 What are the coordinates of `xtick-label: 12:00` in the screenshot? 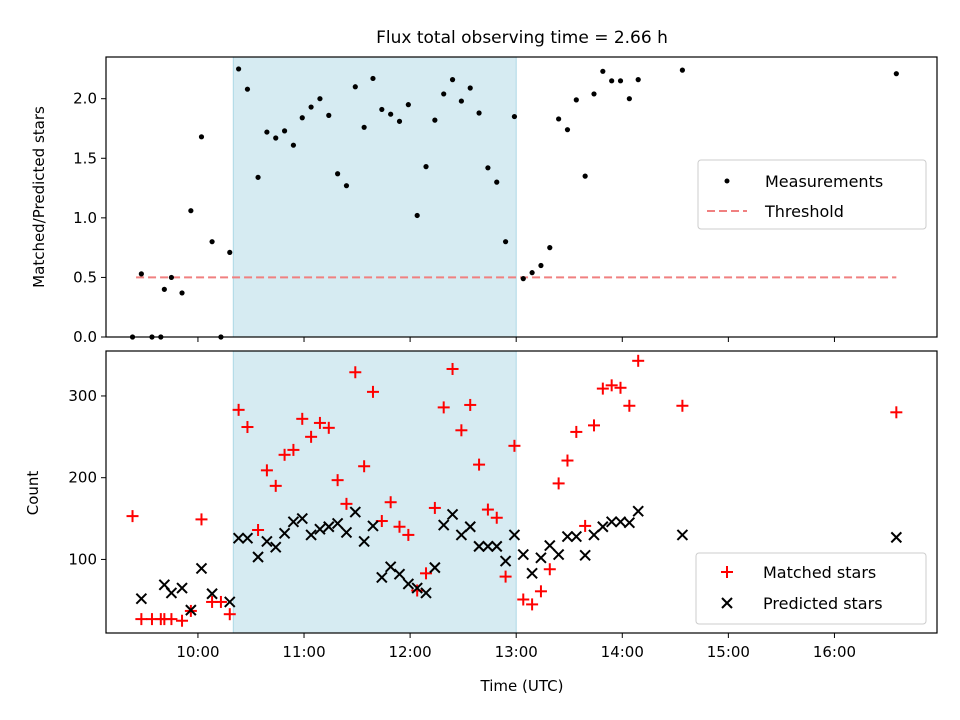 It's located at (409, 652).